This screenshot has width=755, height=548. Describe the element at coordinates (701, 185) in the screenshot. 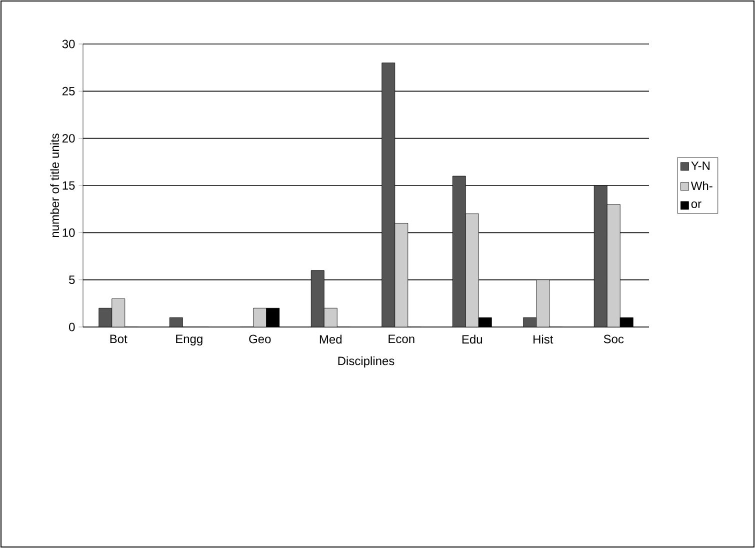

I see `legend-label: Wh-` at that location.